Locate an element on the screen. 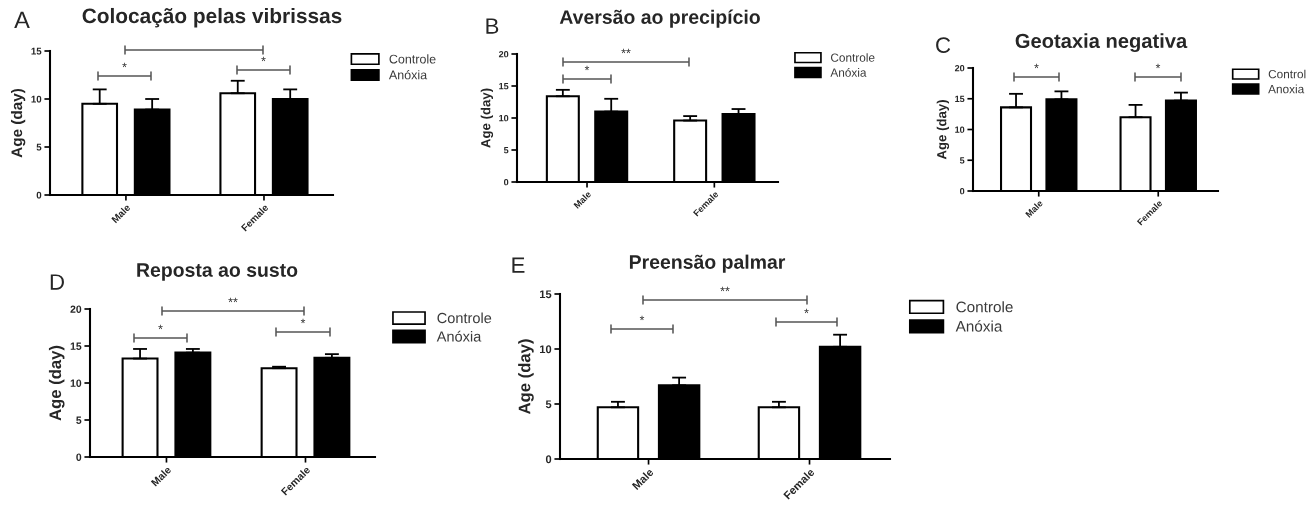 This screenshot has height=506, width=1310. chart-title: Geotaxia negativa is located at coordinates (1101, 43).